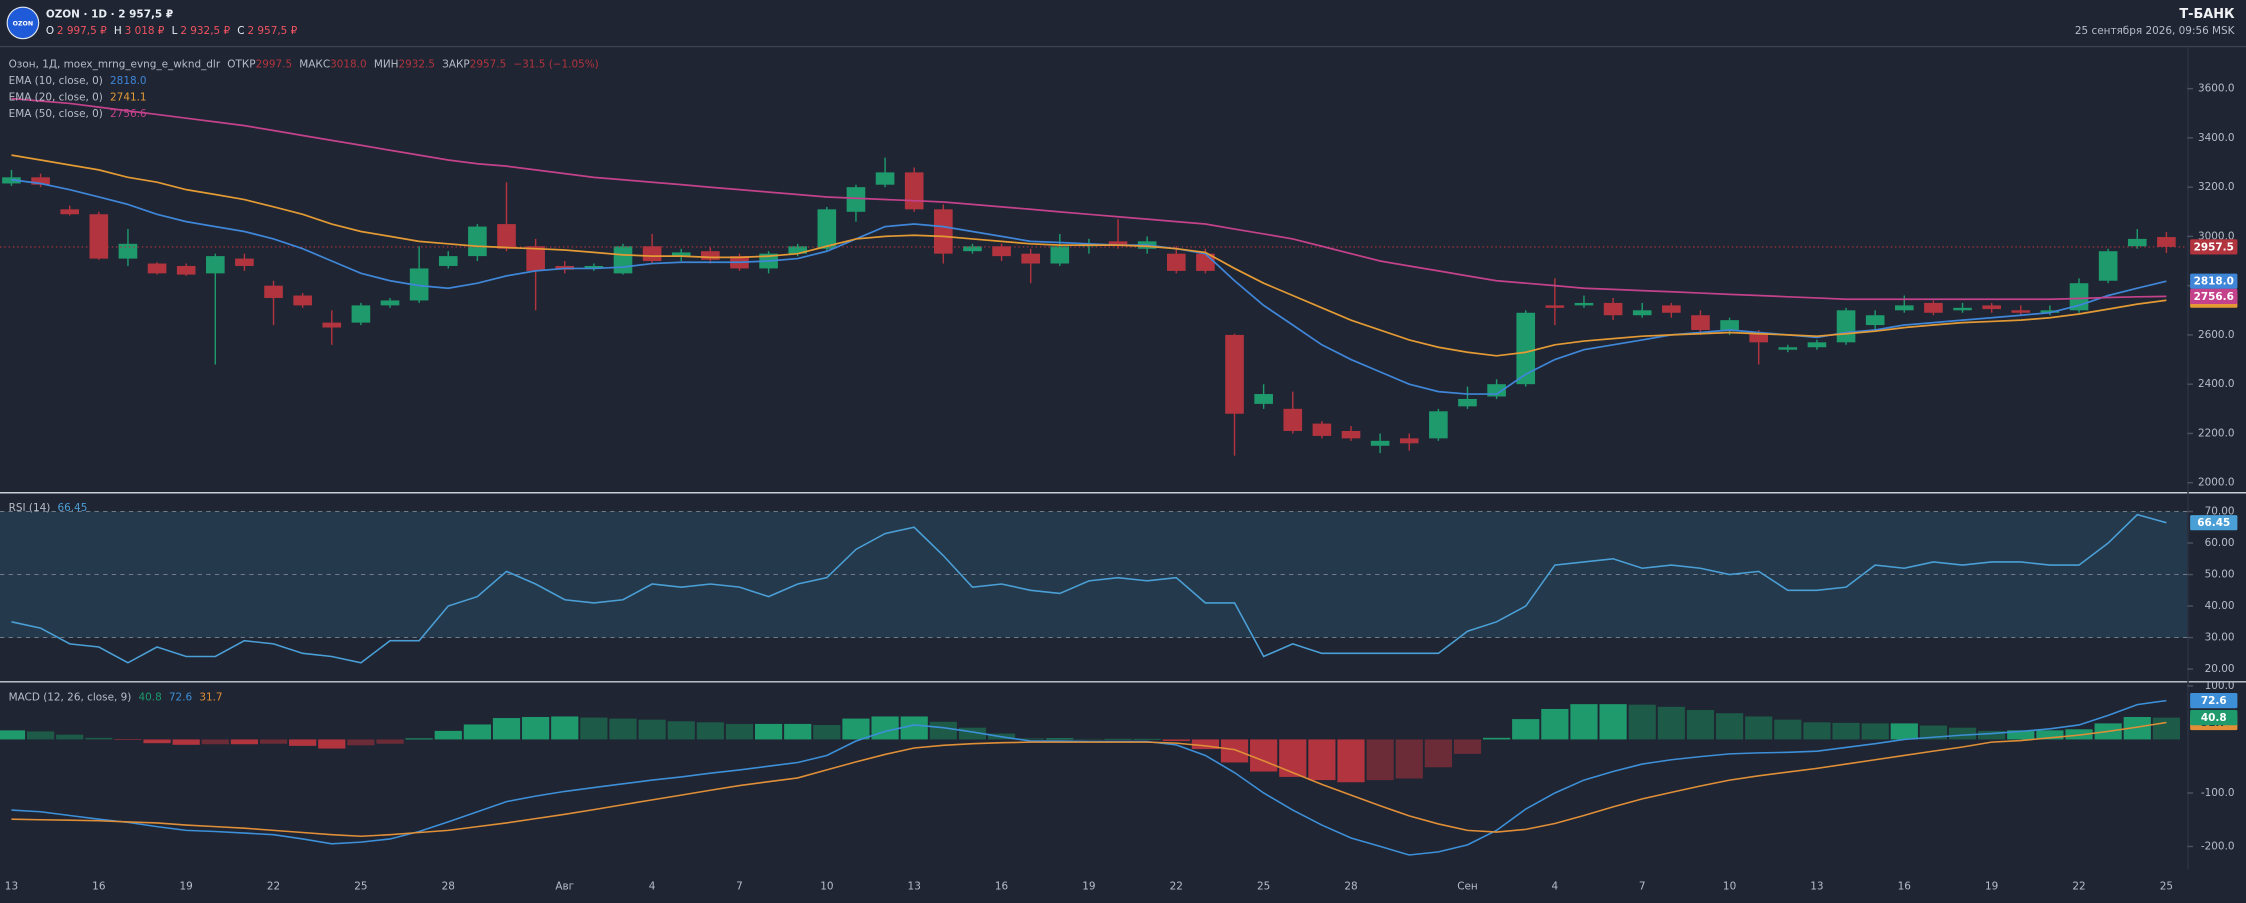 This screenshot has height=903, width=2246. Describe the element at coordinates (652, 887) in the screenshot. I see `x-tick-label: 4` at that location.